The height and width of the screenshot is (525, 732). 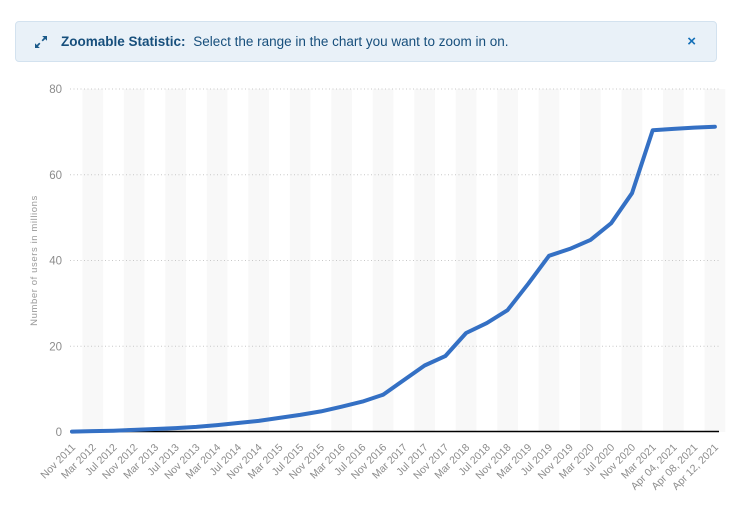 What do you see at coordinates (123, 41) in the screenshot?
I see `banner-title: Zoomable Statistic:` at bounding box center [123, 41].